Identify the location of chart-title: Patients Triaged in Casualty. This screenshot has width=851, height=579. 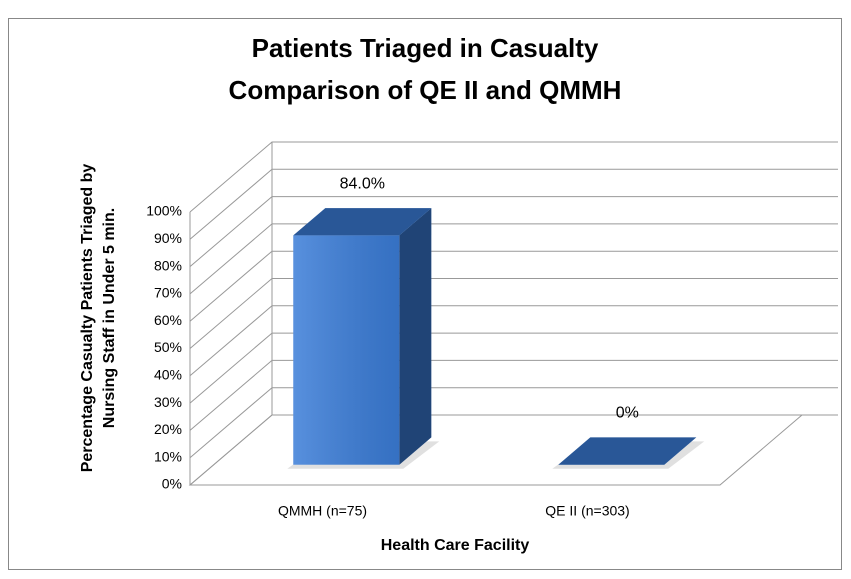
(425, 48).